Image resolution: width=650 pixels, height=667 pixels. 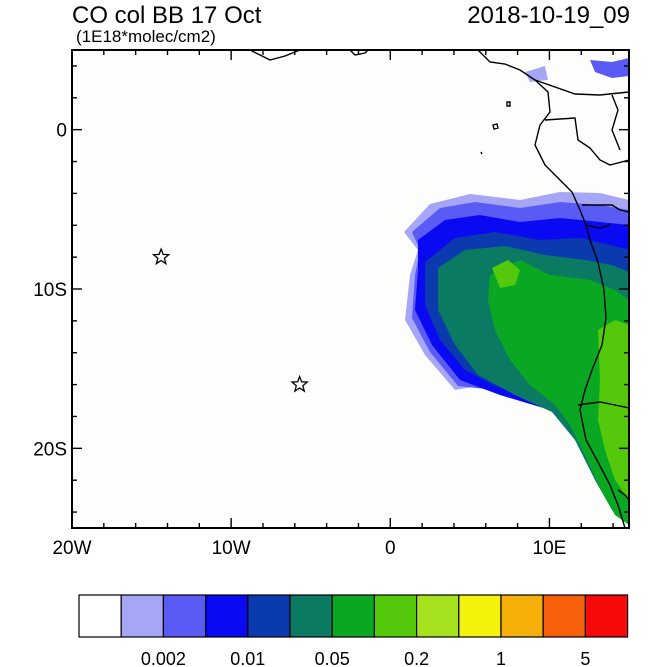 What do you see at coordinates (50, 290) in the screenshot?
I see `y-tick-label: 10S` at bounding box center [50, 290].